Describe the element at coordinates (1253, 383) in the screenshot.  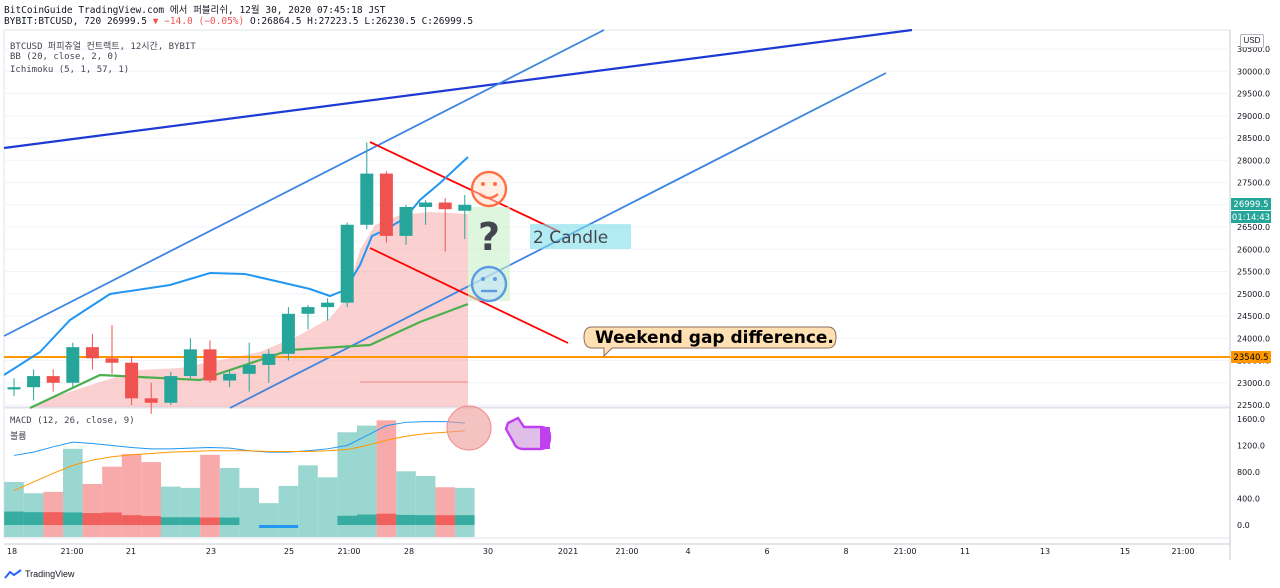
I see `price-tick: 23000.0` at that location.